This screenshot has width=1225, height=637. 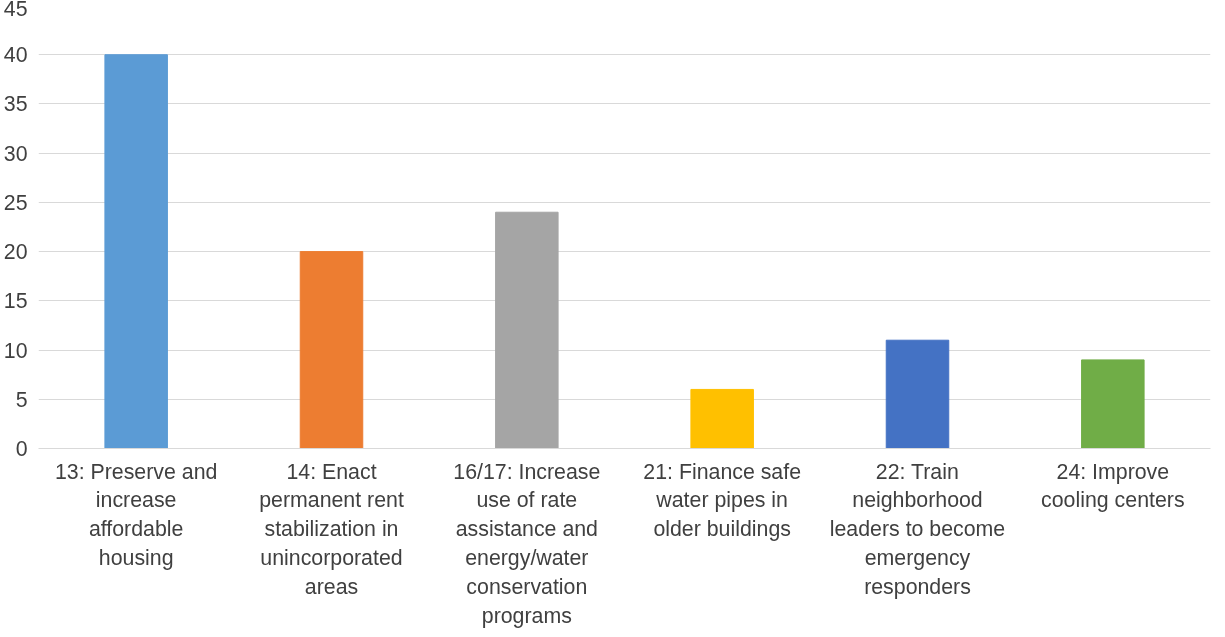 What do you see at coordinates (15, 301) in the screenshot?
I see `y-tick-label: 15` at bounding box center [15, 301].